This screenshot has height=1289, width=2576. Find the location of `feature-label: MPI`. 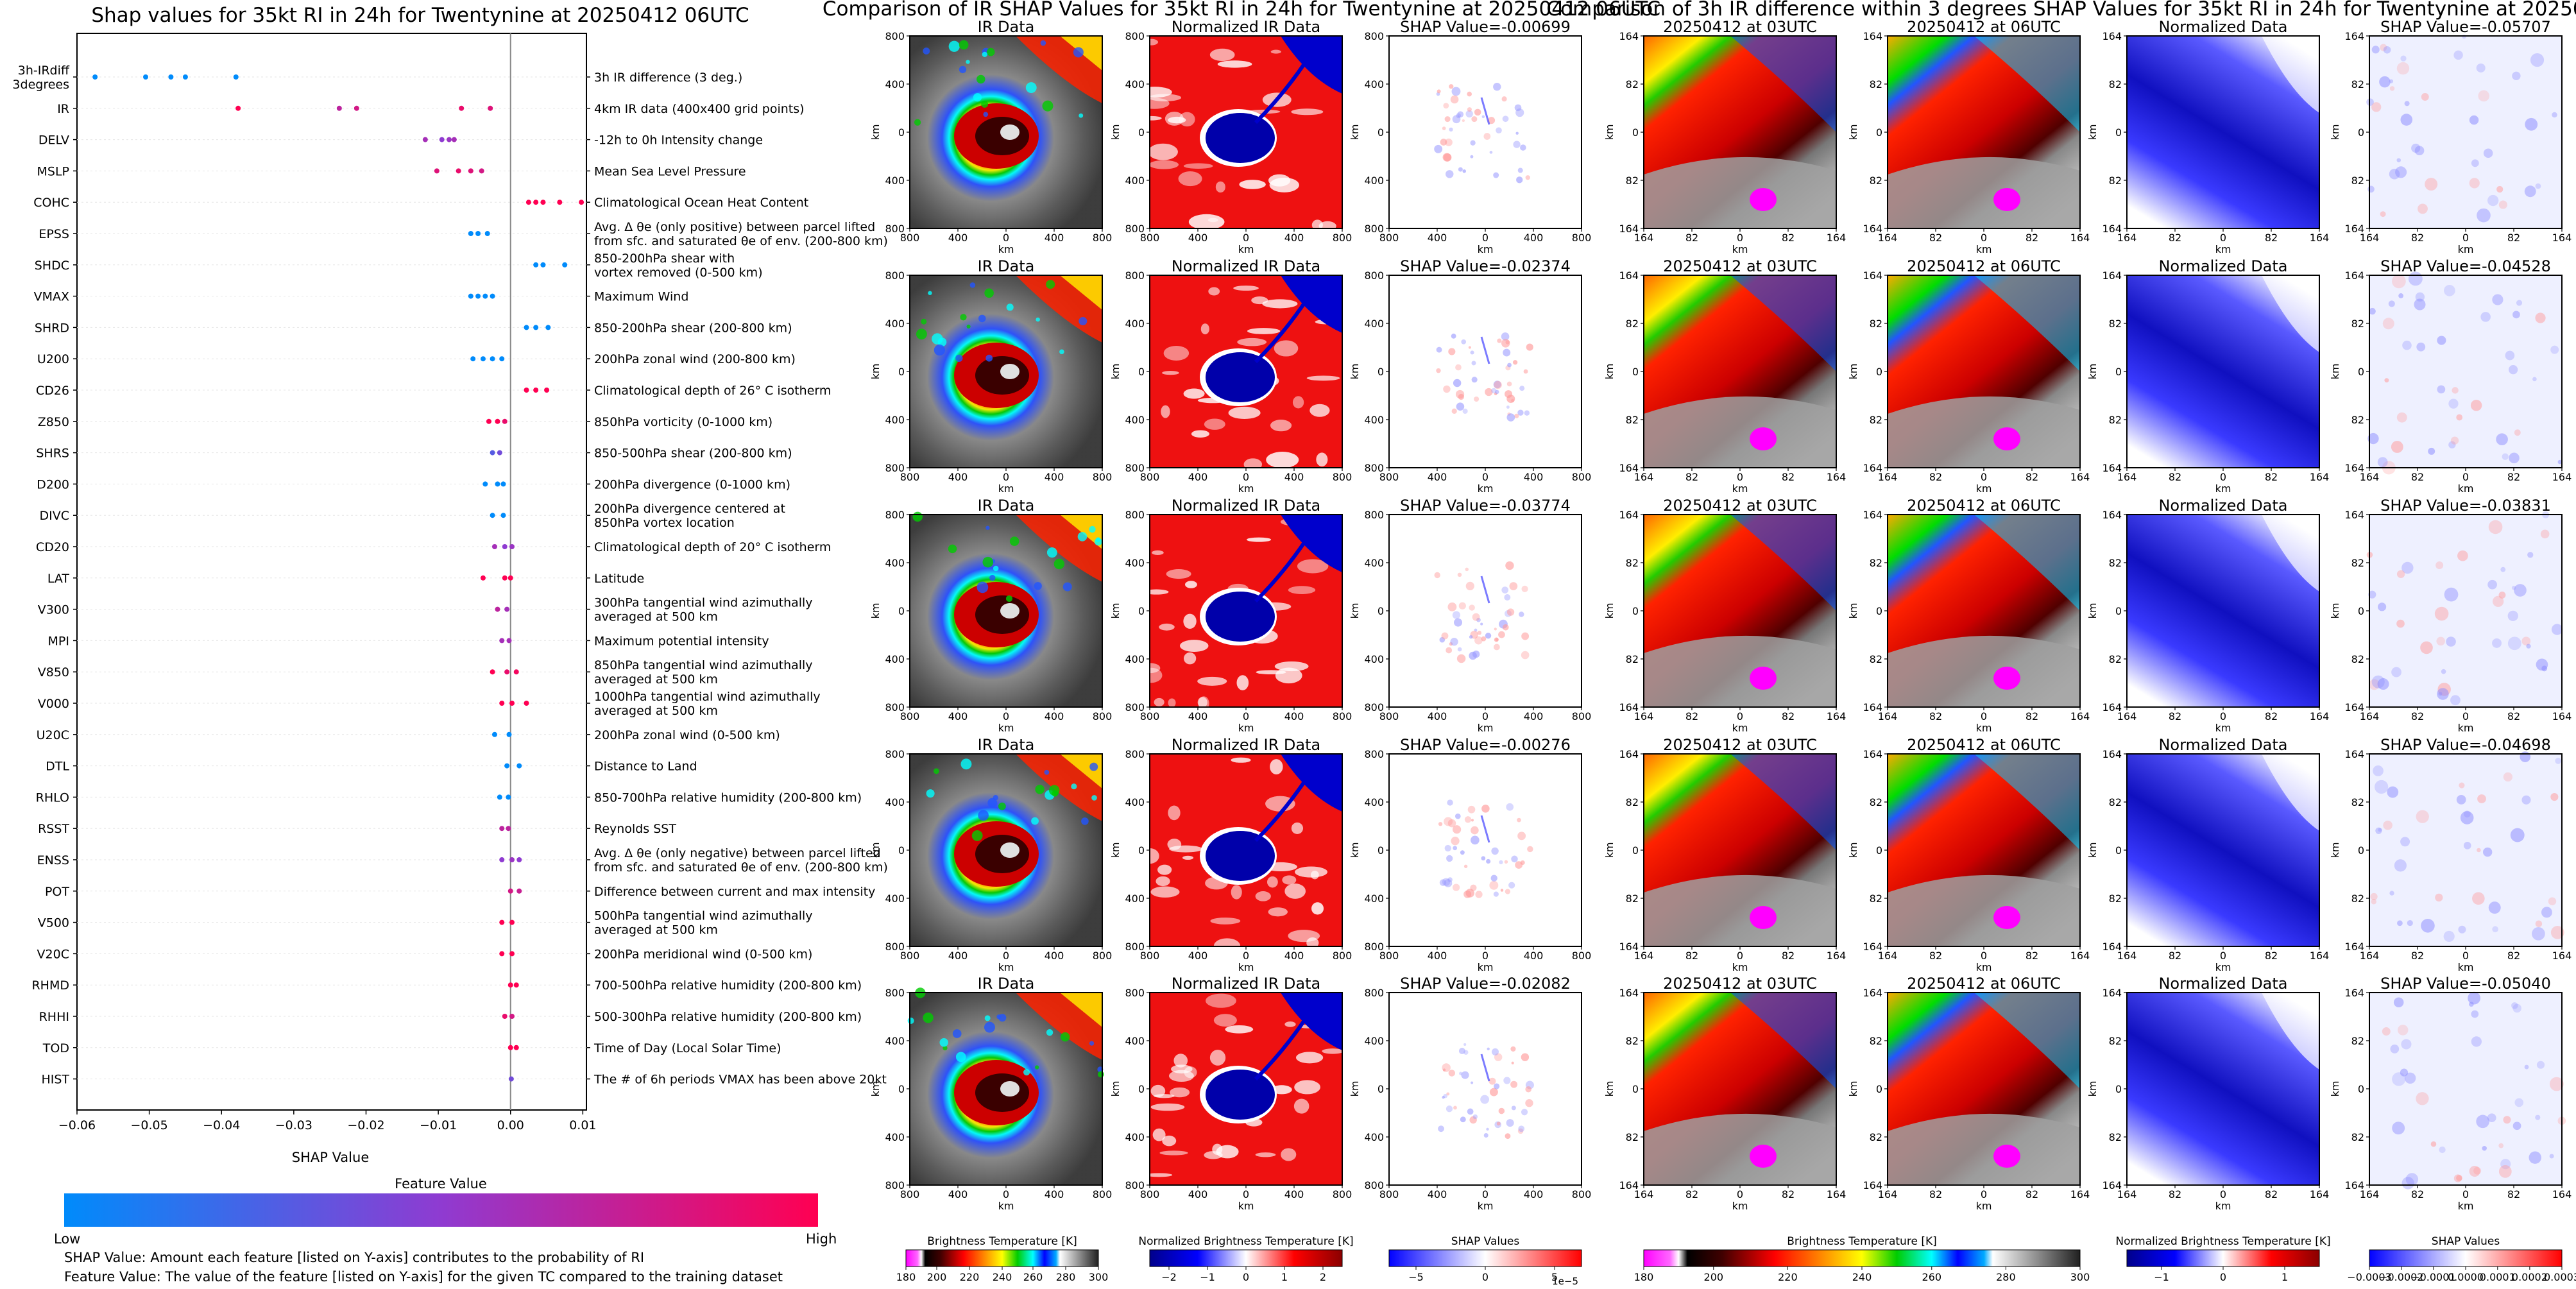

feature-label: MPI is located at coordinates (58, 641).